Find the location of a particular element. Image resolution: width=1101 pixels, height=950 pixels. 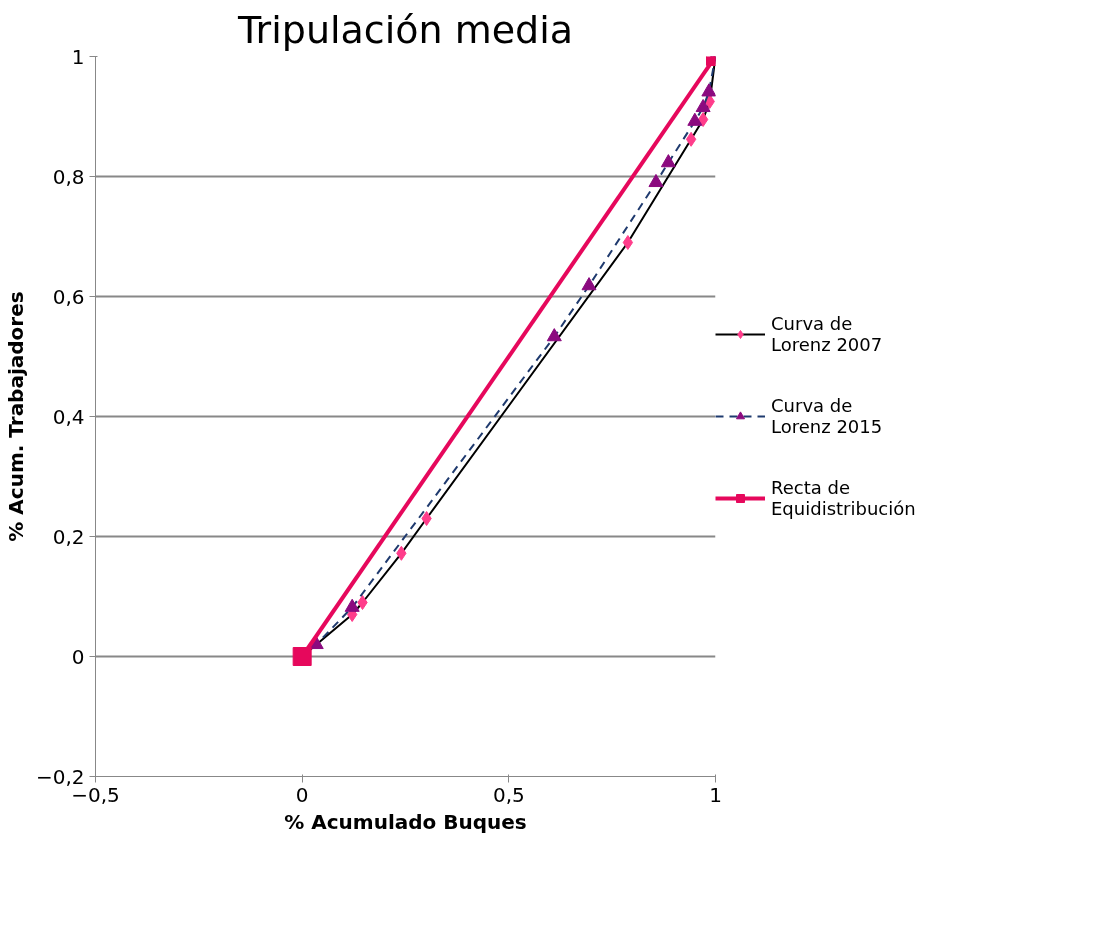

x-tick-label: 0,5 is located at coordinates (508, 794).